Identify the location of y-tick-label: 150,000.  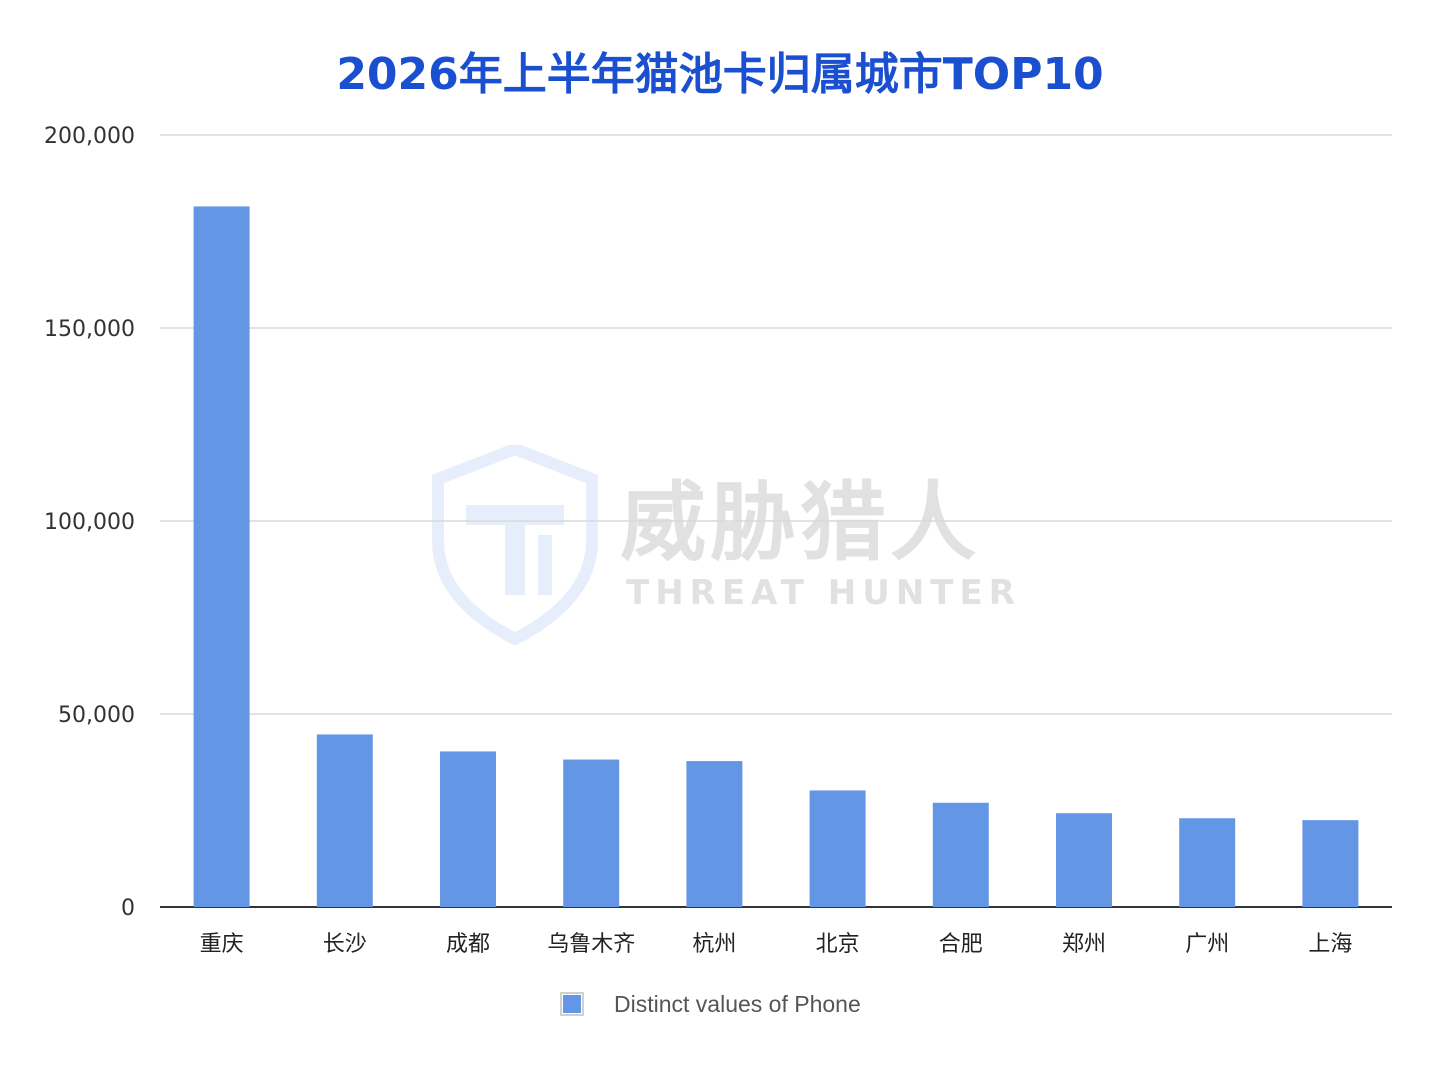
(89, 329).